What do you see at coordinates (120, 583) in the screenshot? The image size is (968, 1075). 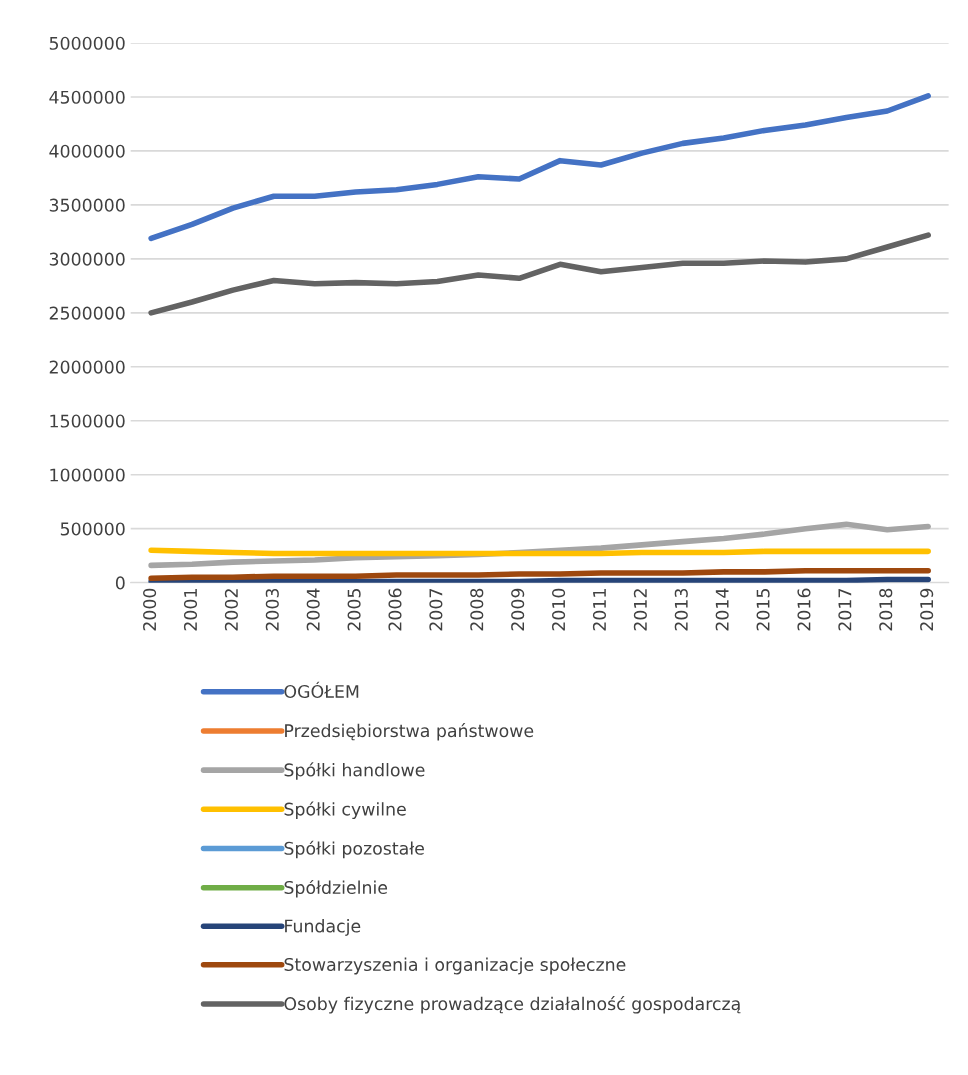 I see `y-tick-label: 0` at bounding box center [120, 583].